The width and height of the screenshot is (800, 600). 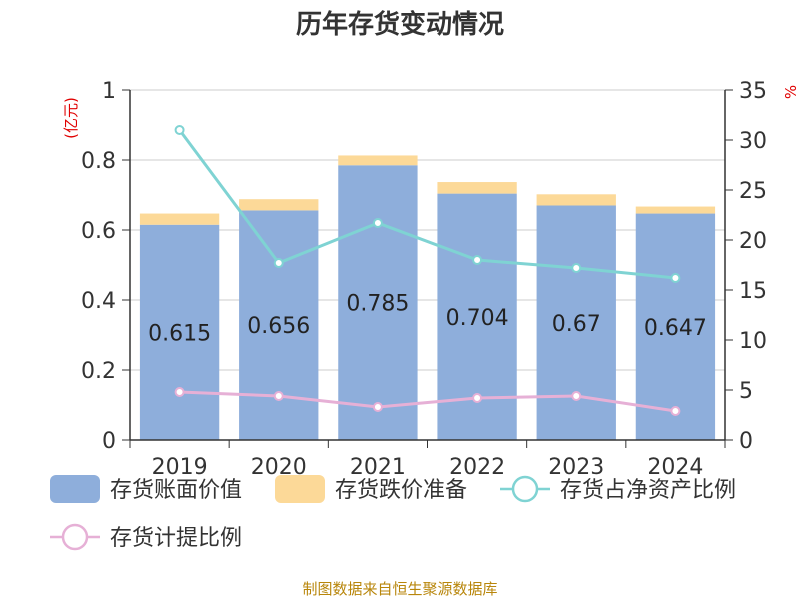 I want to click on source-footer: 制图数据来自恒生聚源数据库, so click(x=400, y=589).